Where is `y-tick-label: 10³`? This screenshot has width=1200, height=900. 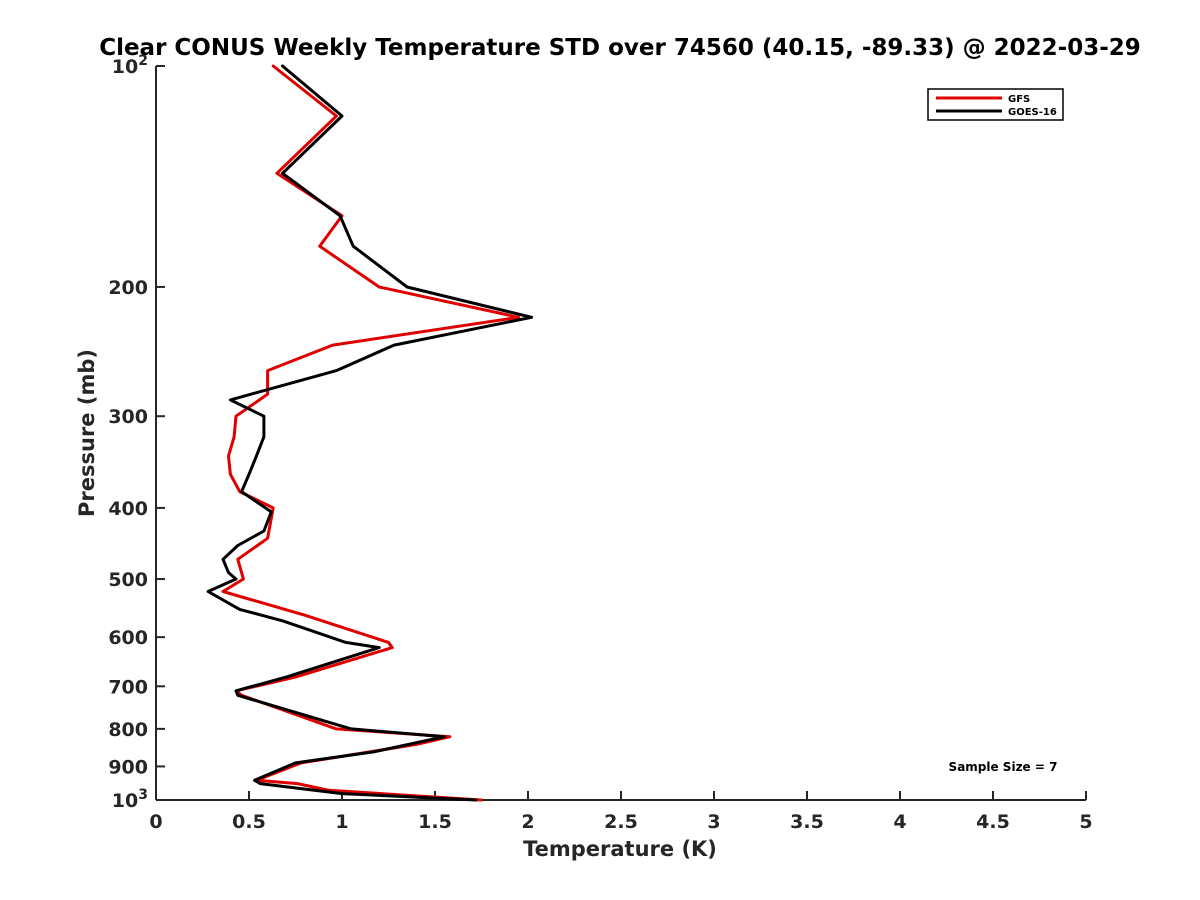 y-tick-label: 10³ is located at coordinates (130, 799).